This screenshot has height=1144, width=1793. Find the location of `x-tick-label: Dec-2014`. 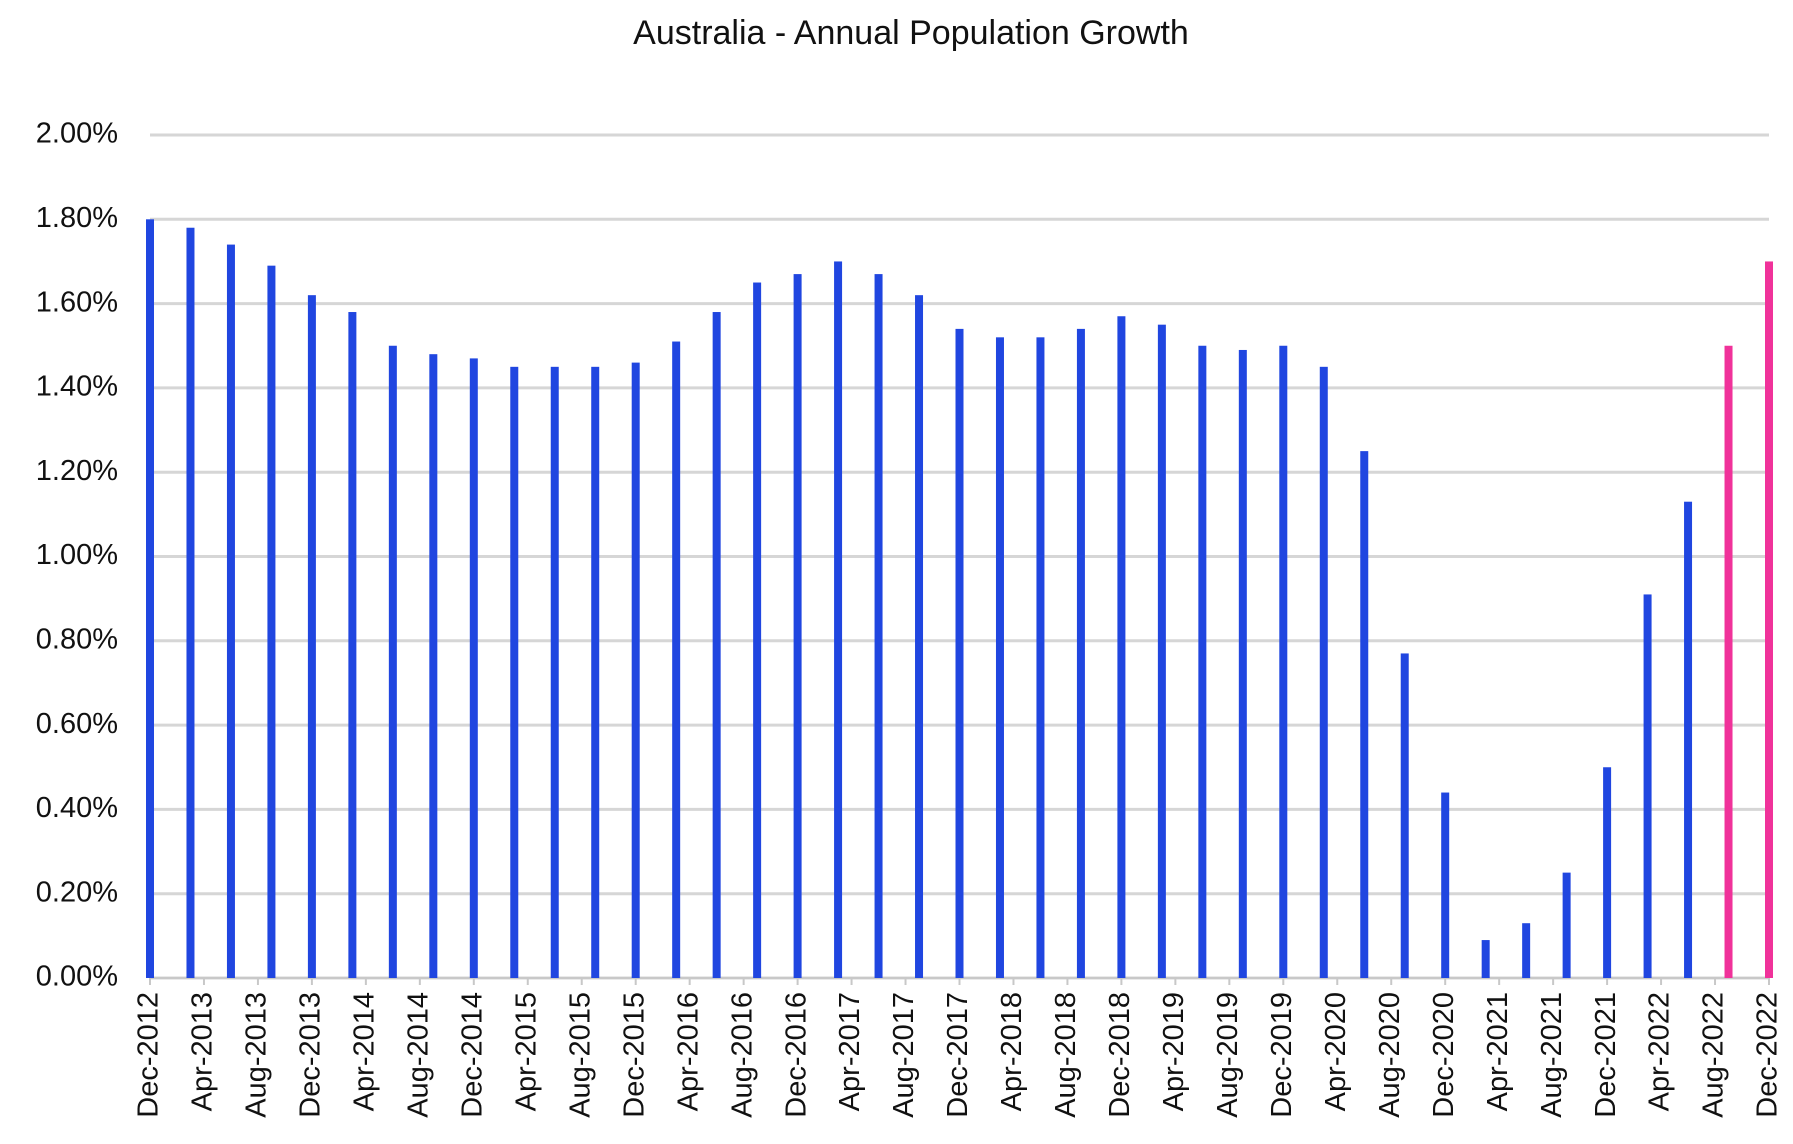

x-tick-label: Dec-2014 is located at coordinates (472, 1055).